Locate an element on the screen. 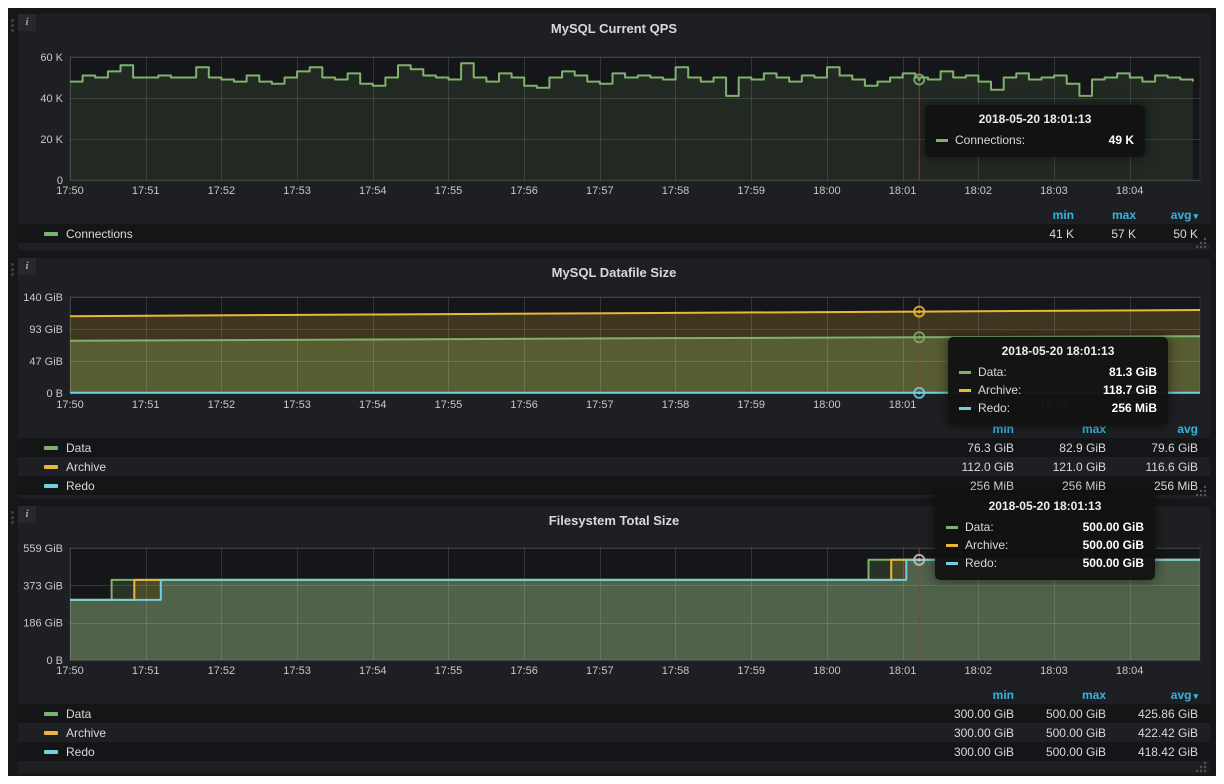 The width and height of the screenshot is (1224, 784). legend-row-data: Data 300.00 GiB 500.00 GiB 425.86 GiB is located at coordinates (614, 713).